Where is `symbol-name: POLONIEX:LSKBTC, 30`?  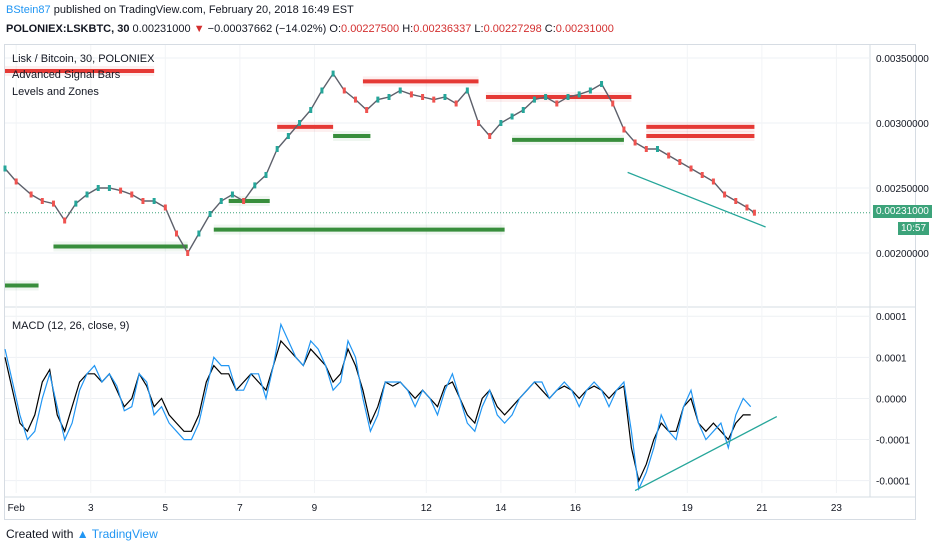 symbol-name: POLONIEX:LSKBTC, 30 is located at coordinates (68, 29).